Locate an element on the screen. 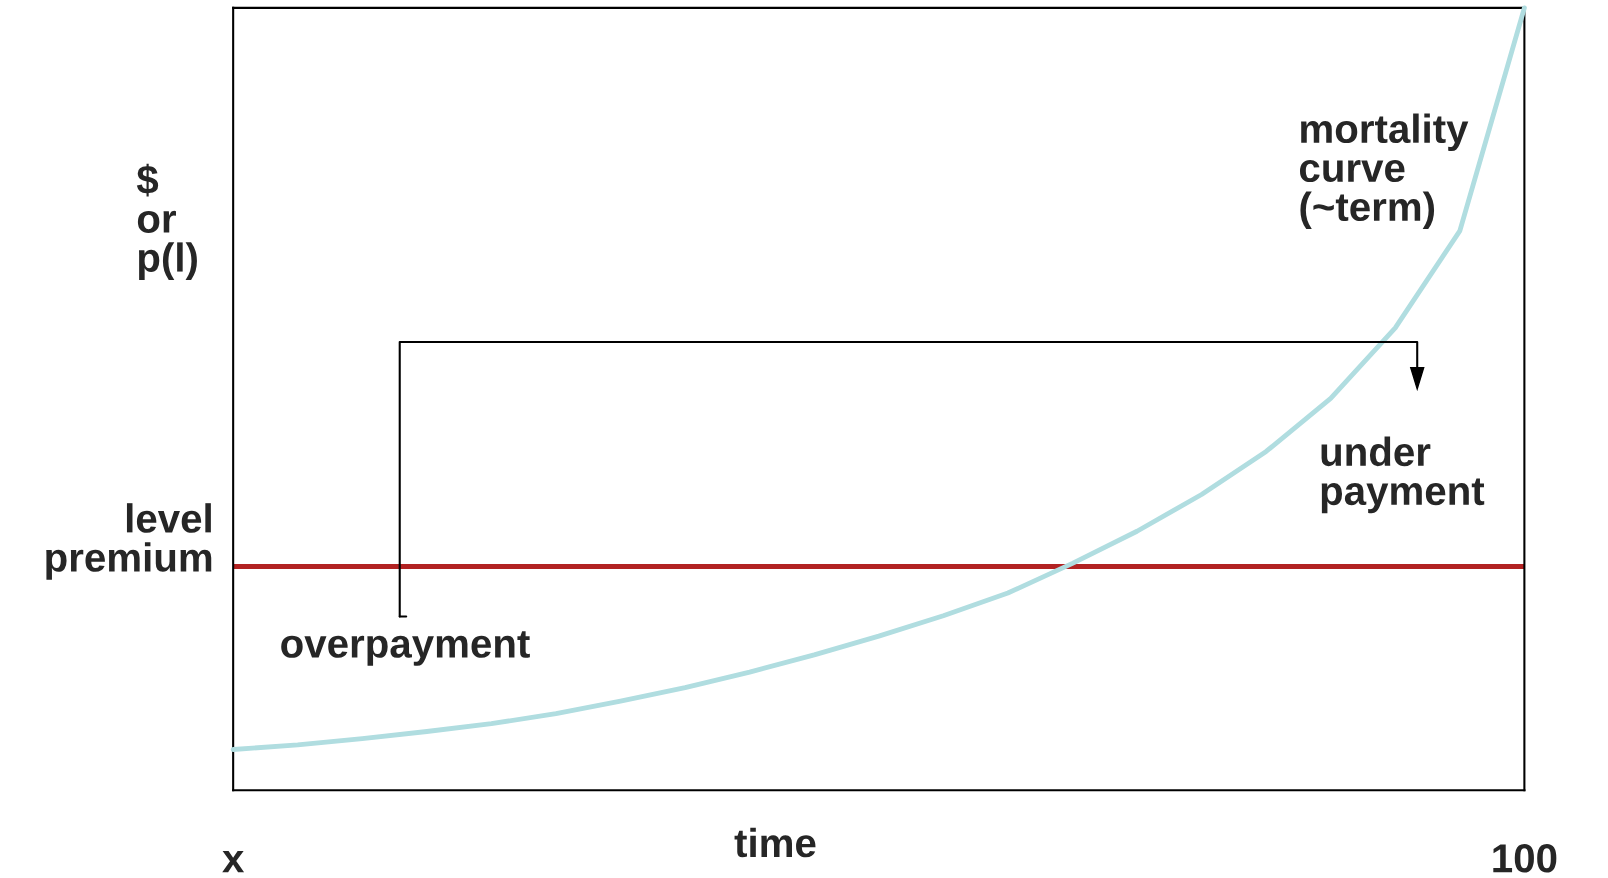  y-axis-title: $ or p(l) is located at coordinates (166, 221).